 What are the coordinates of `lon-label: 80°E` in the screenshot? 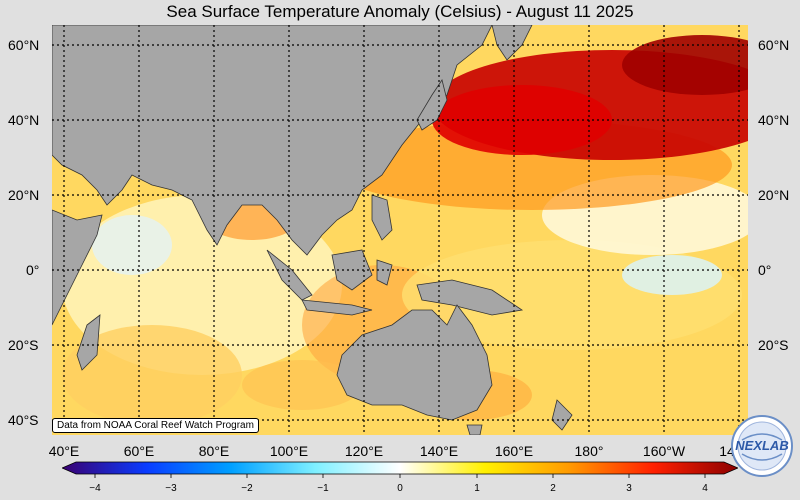 It's located at (214, 451).